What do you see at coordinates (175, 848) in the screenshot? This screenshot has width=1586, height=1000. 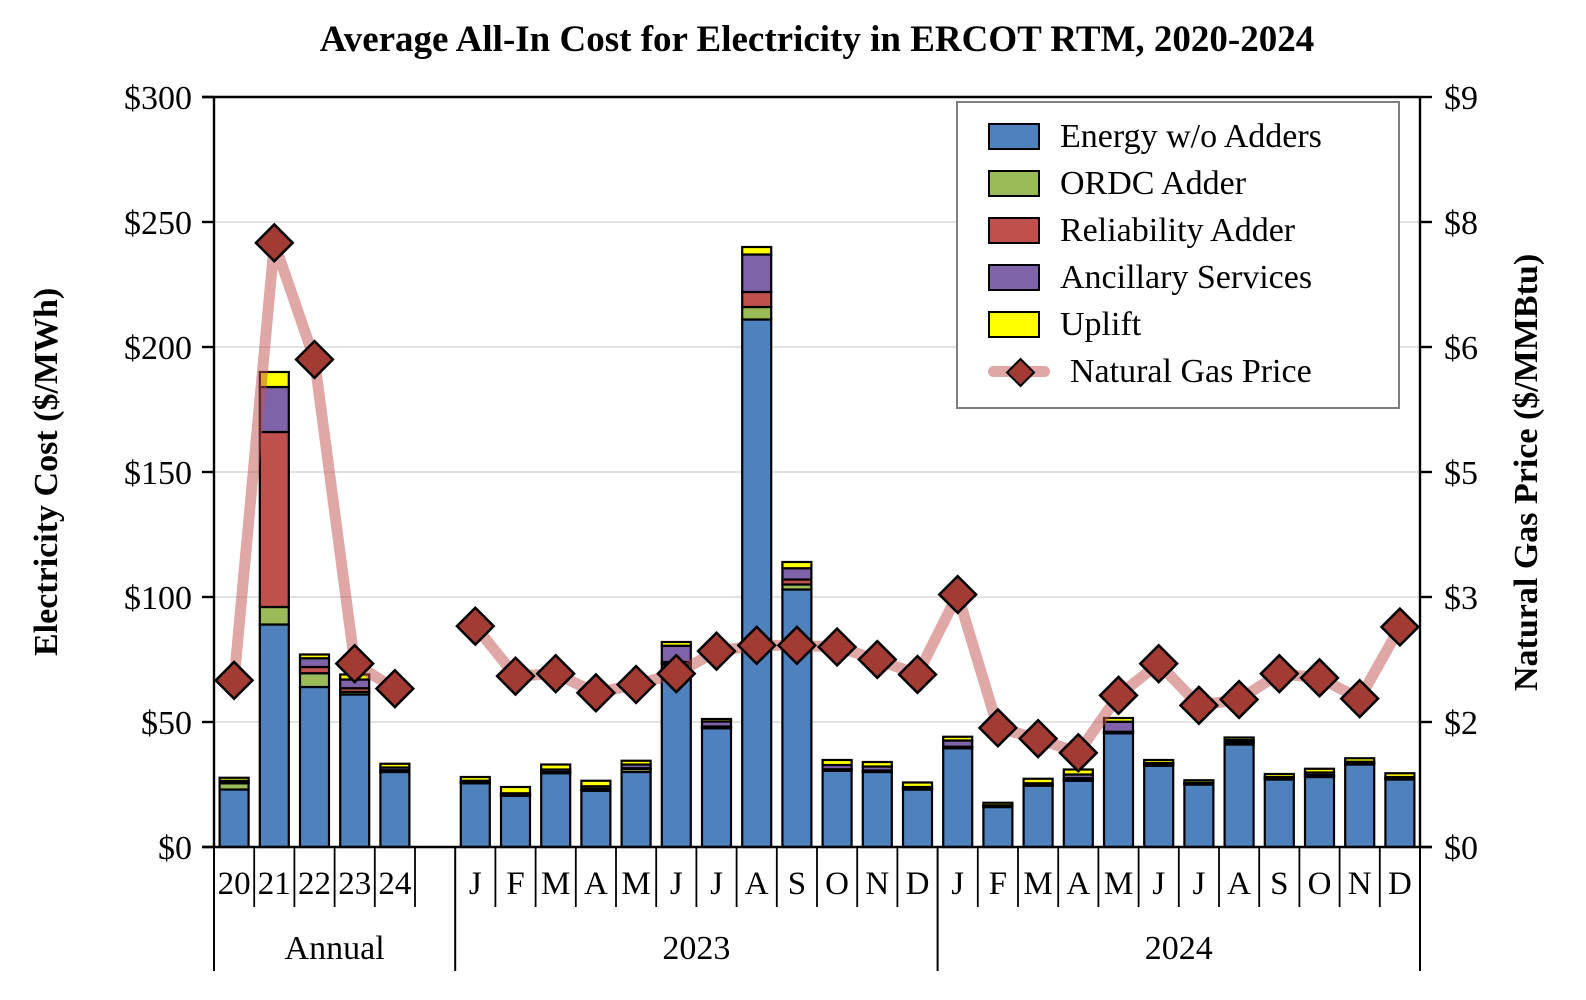 I see `left-axis-tick-label: $0` at bounding box center [175, 848].